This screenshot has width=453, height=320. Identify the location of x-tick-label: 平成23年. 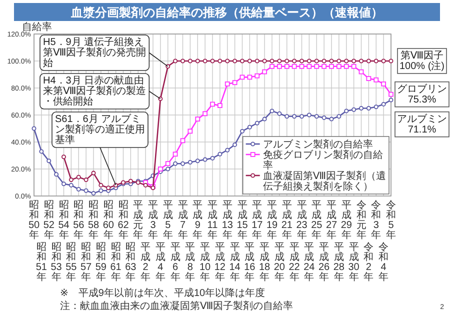
(302, 220).